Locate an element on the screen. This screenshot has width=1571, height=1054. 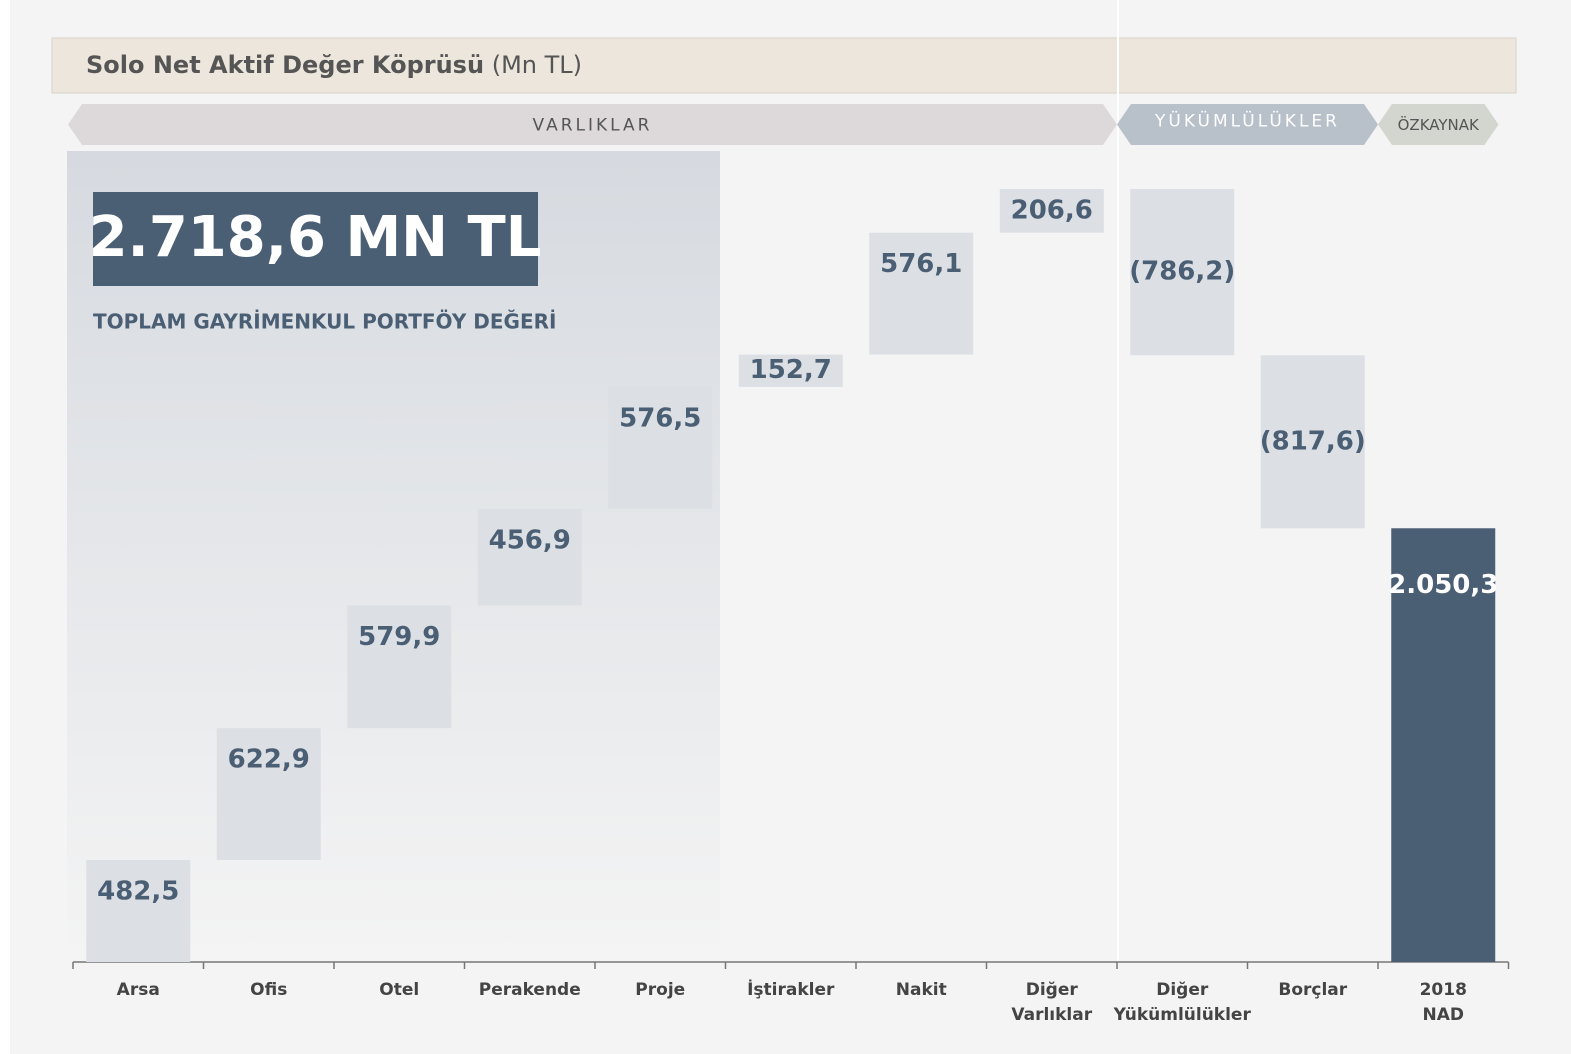
group-label: YÜKÜMLÜLÜKLER is located at coordinates (1247, 121).